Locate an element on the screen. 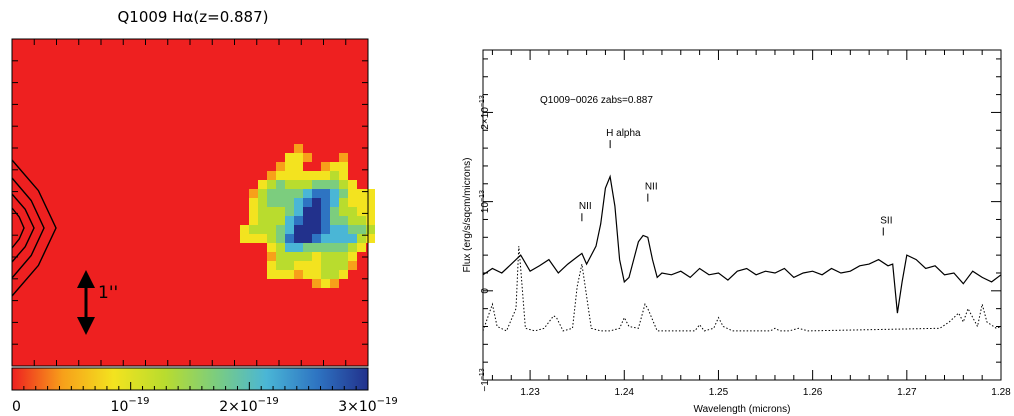 The image size is (1014, 416). x-tick-label: 1.26 is located at coordinates (813, 392).